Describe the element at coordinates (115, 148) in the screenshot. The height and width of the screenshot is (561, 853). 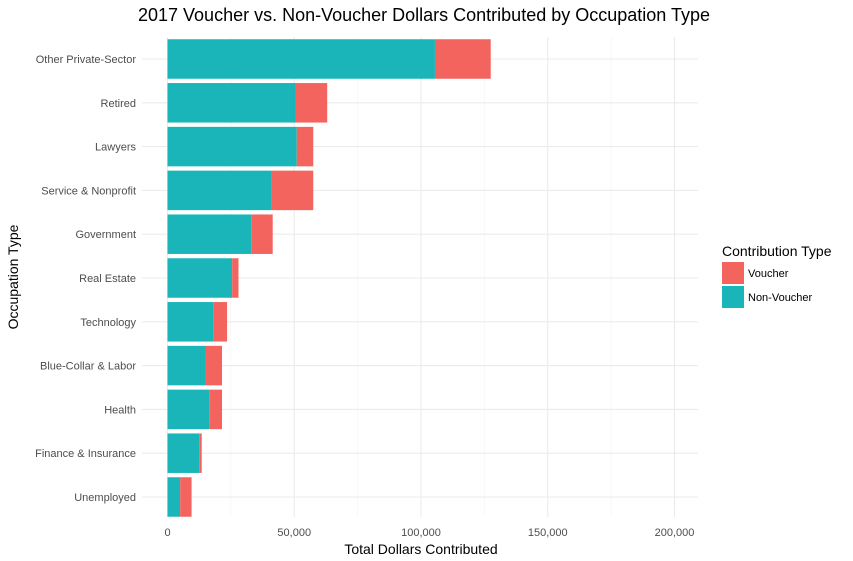
I see `y-tick-label: Lawyers` at that location.